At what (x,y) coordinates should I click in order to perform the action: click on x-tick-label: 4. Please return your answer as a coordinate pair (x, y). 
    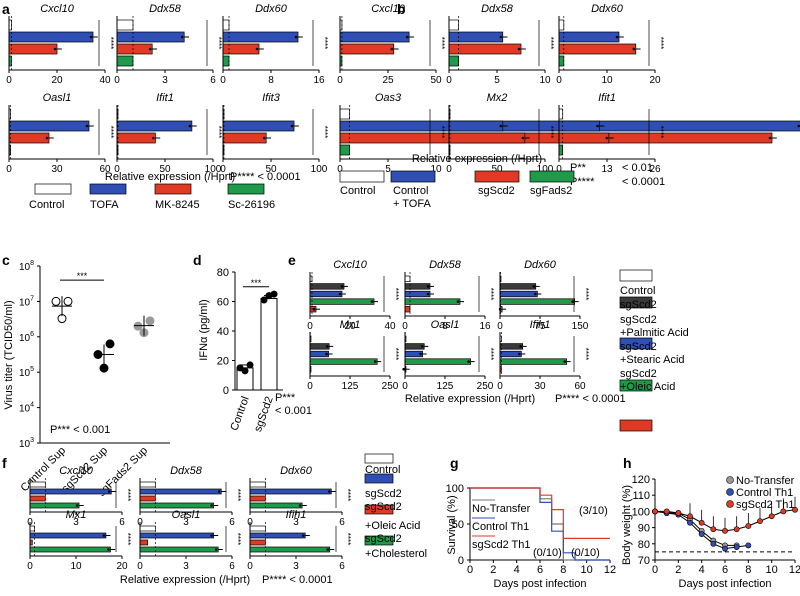
    Looking at the image, I should click on (702, 570).